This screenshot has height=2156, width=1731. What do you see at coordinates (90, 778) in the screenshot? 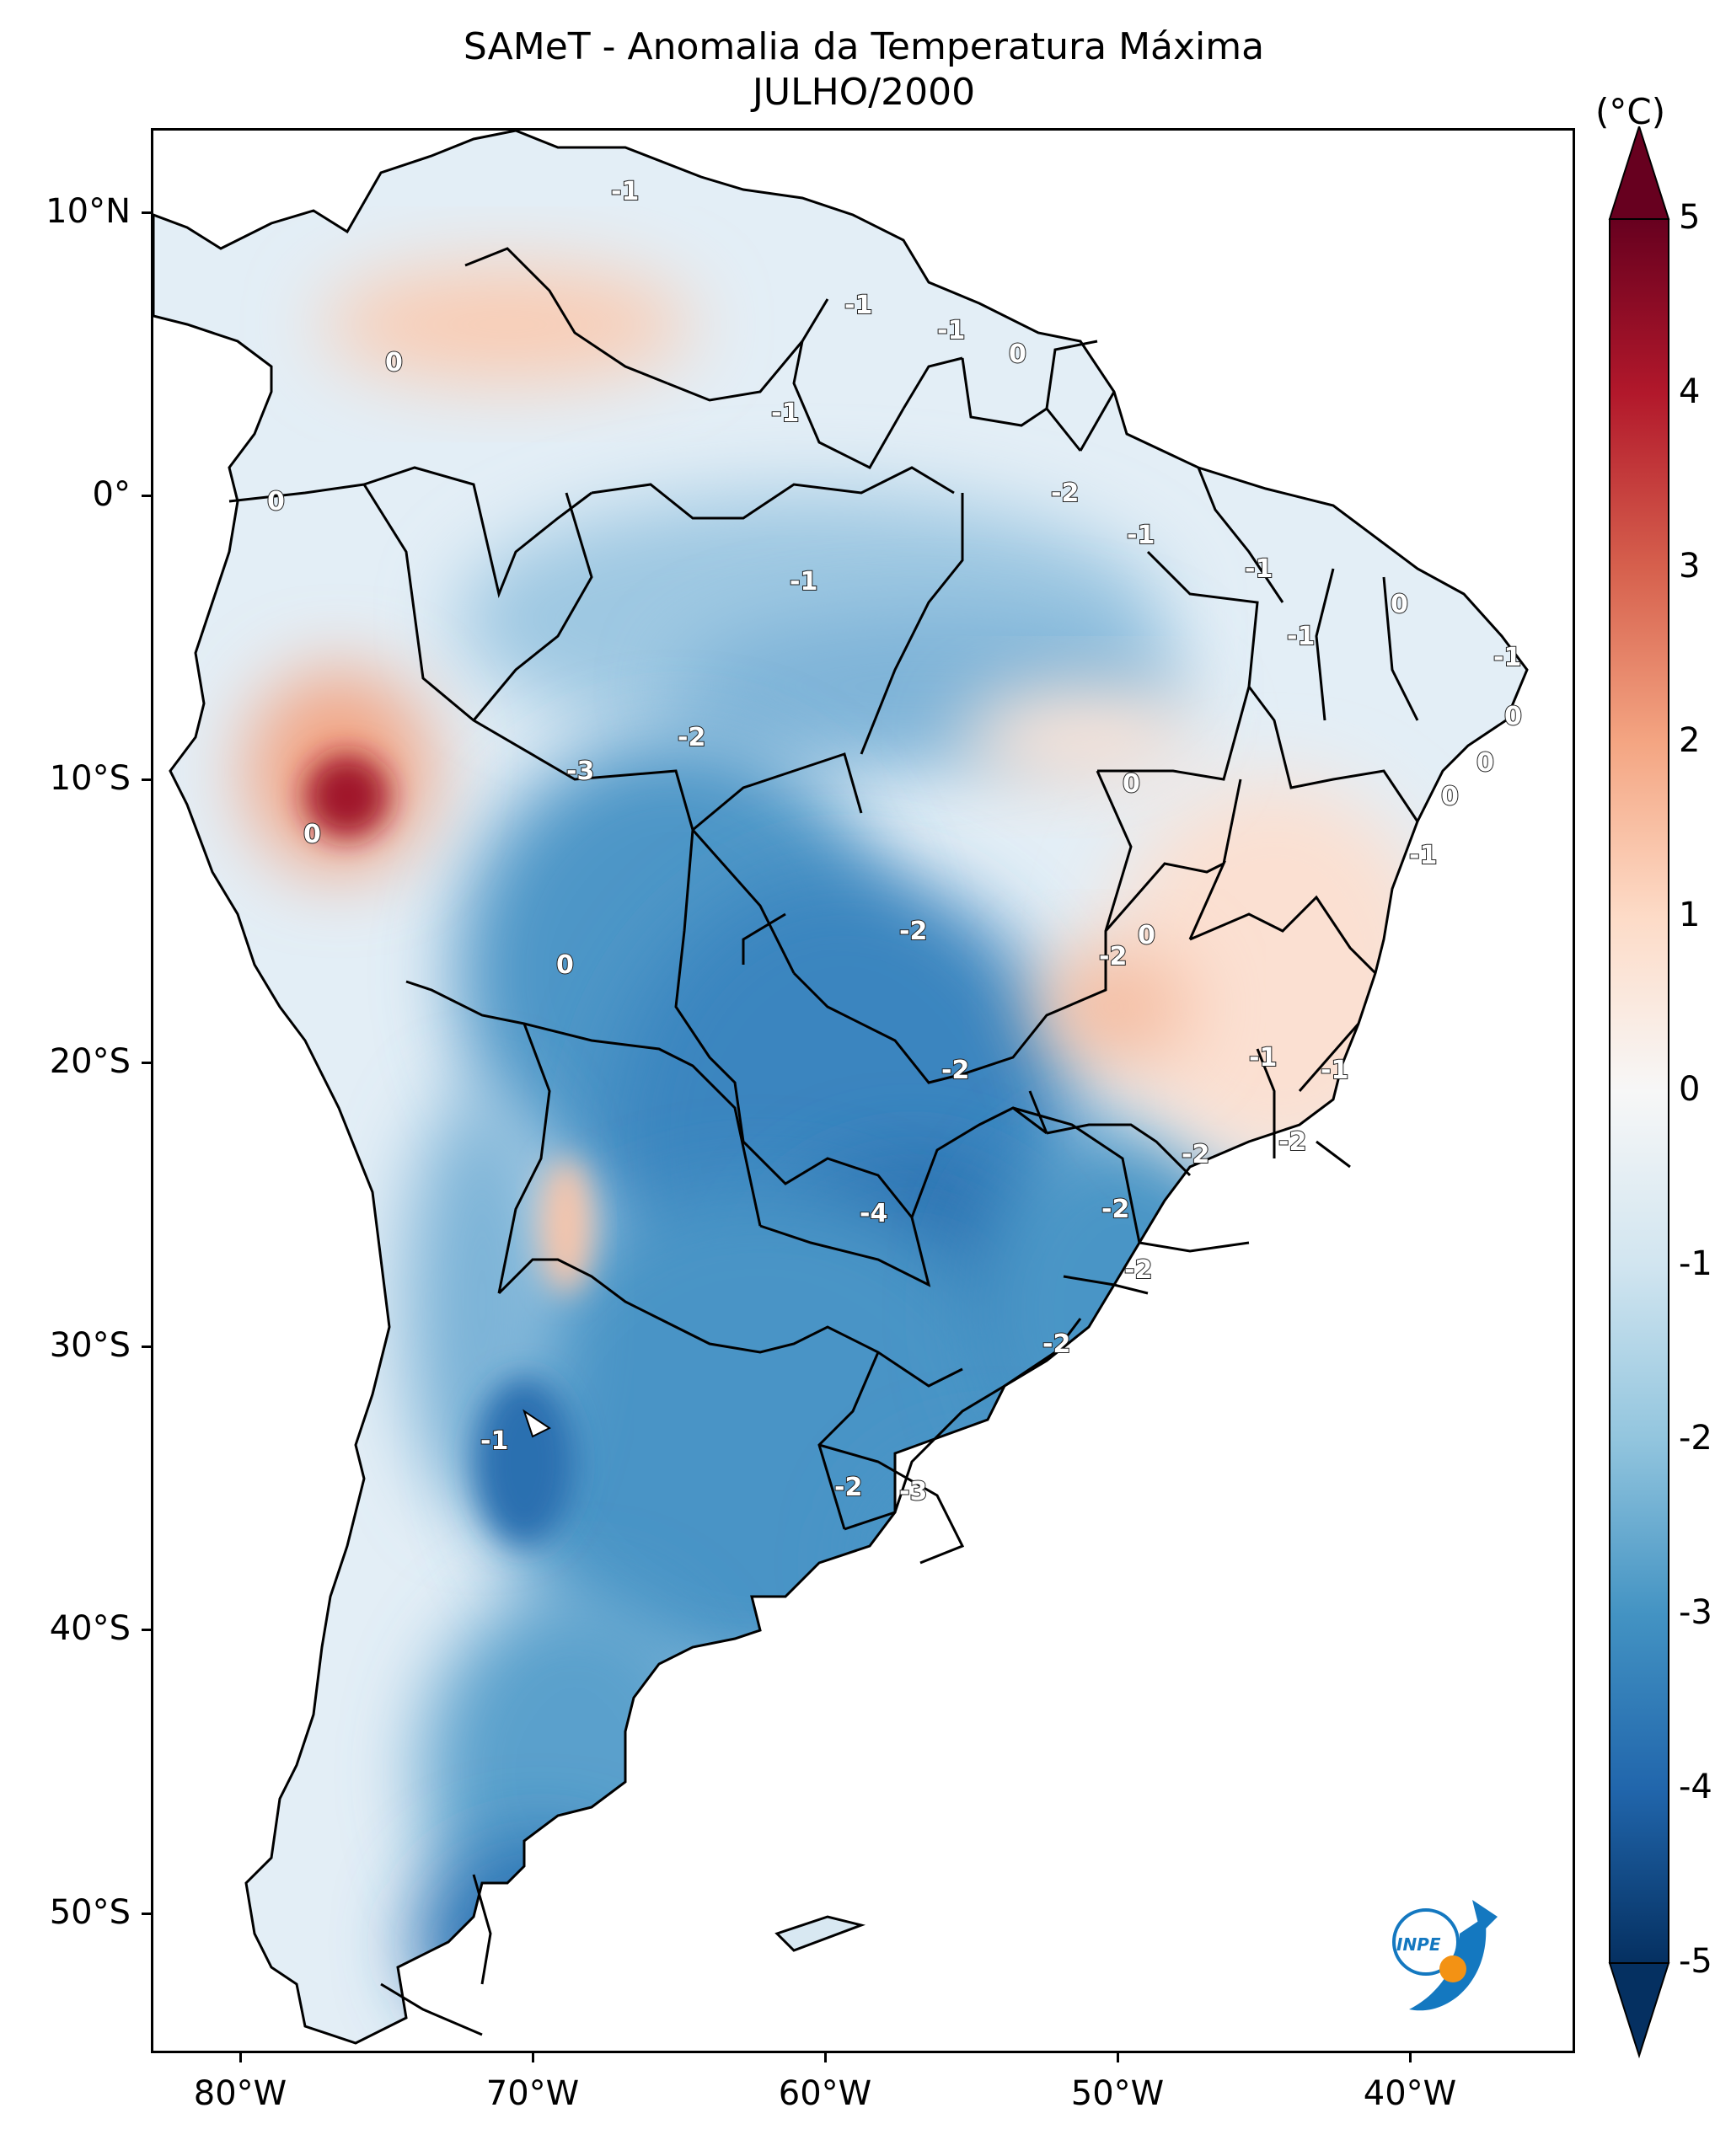
I see `lat-tick-10s: 10°S` at bounding box center [90, 778].